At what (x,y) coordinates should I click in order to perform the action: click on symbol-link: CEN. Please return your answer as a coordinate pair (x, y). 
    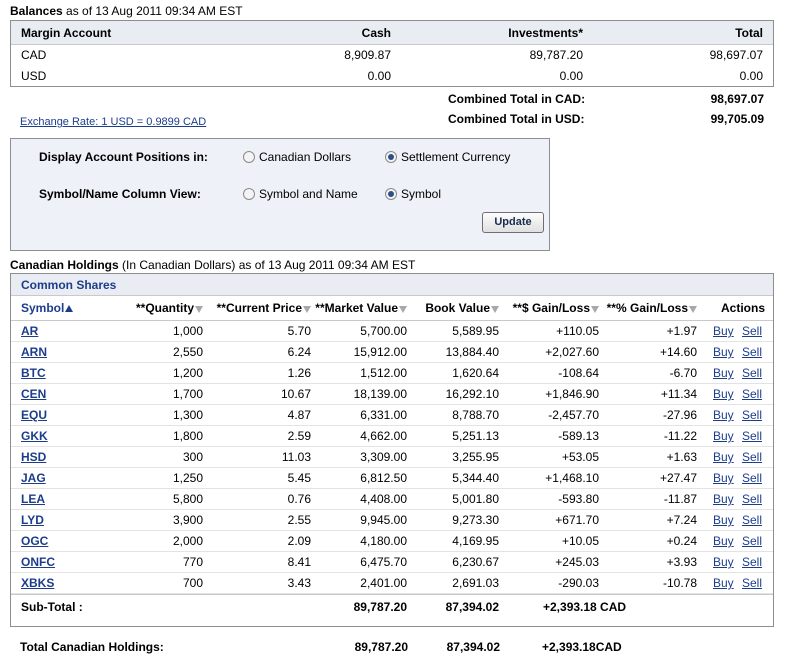
    Looking at the image, I should click on (34, 394).